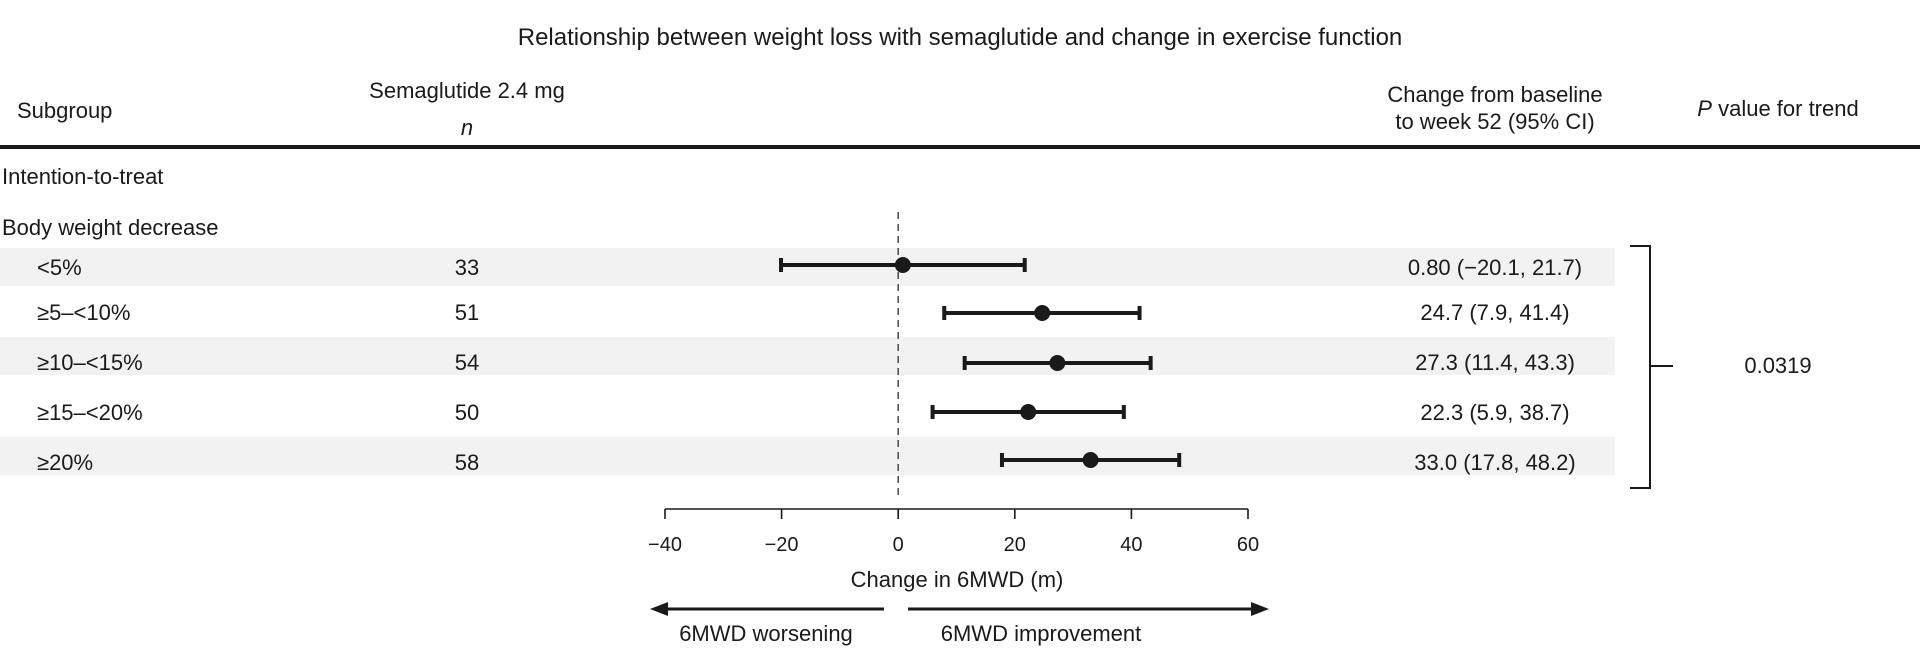  Describe the element at coordinates (90, 362) in the screenshot. I see `row-label: ≥10–<15%` at that location.